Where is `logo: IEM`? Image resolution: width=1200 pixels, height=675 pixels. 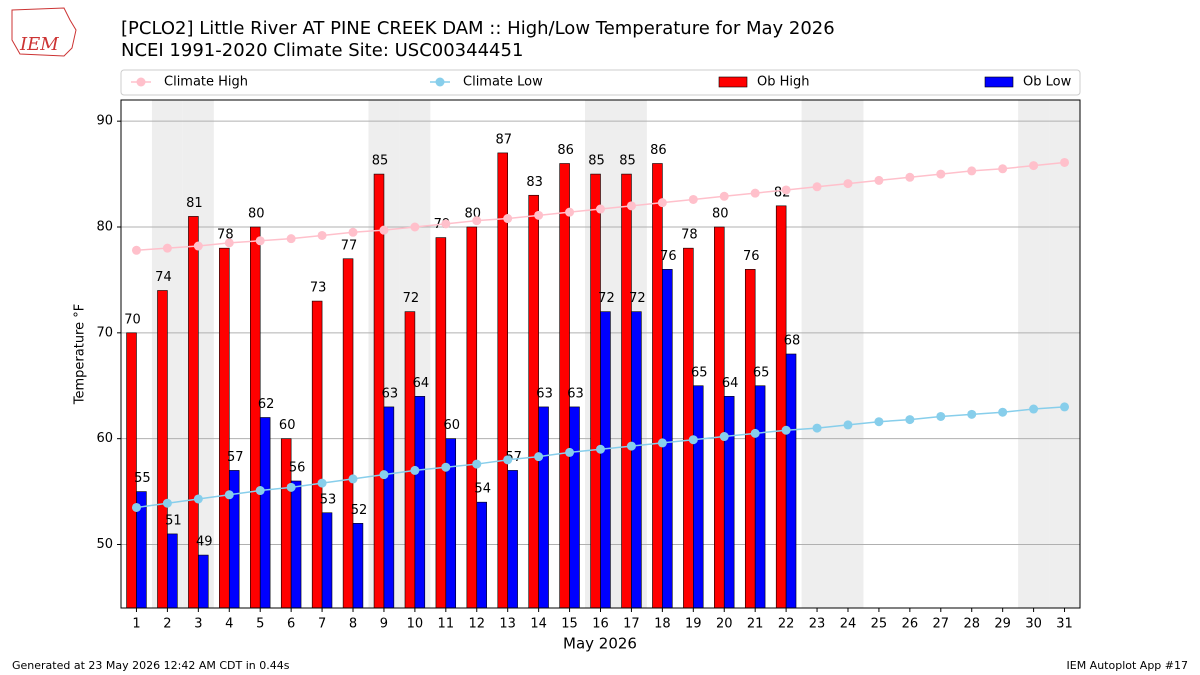 logo: IEM is located at coordinates (44, 32).